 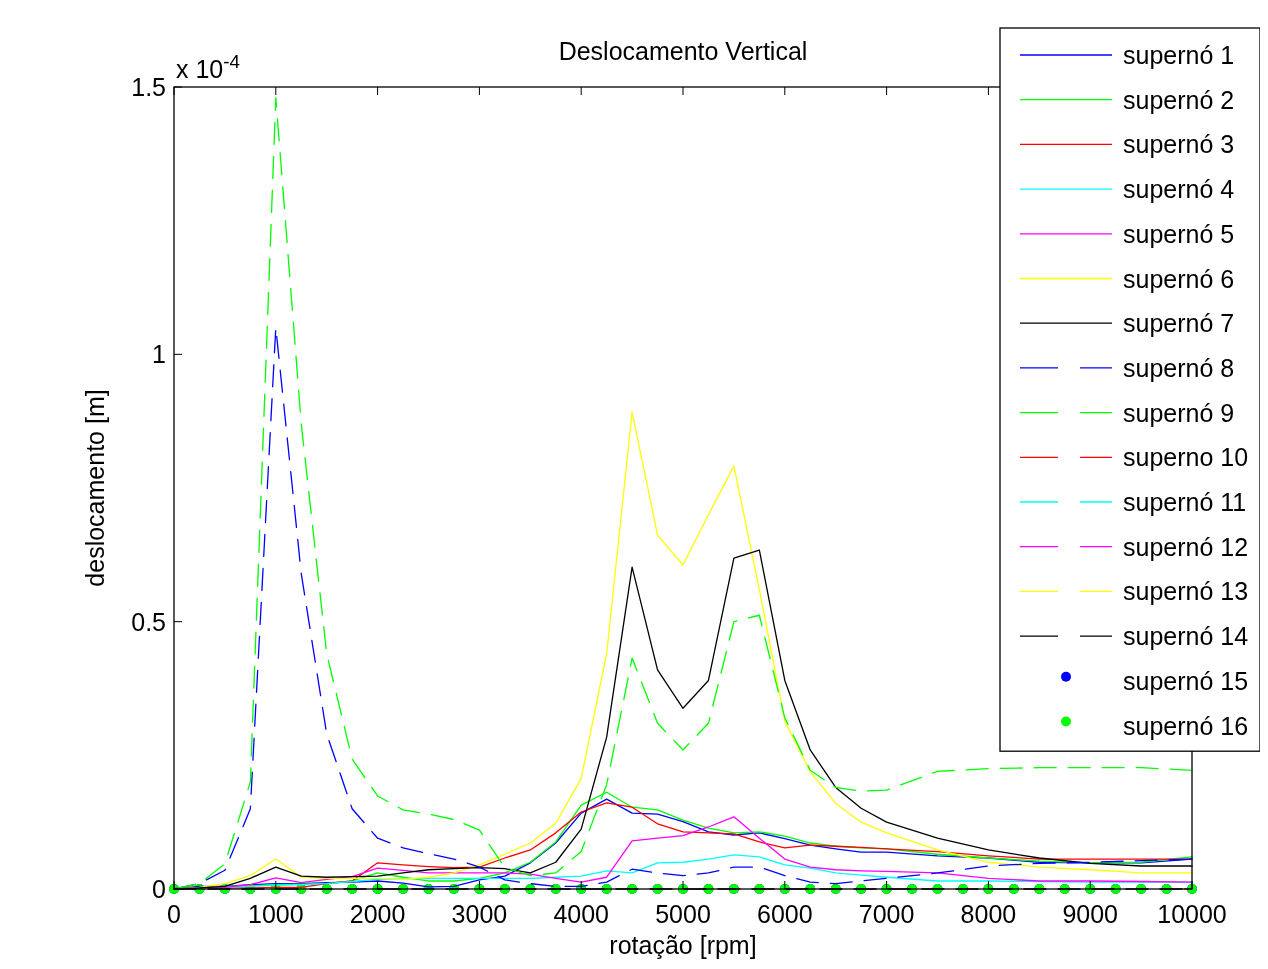 What do you see at coordinates (1186, 636) in the screenshot?
I see `legend-label: supernó 14` at bounding box center [1186, 636].